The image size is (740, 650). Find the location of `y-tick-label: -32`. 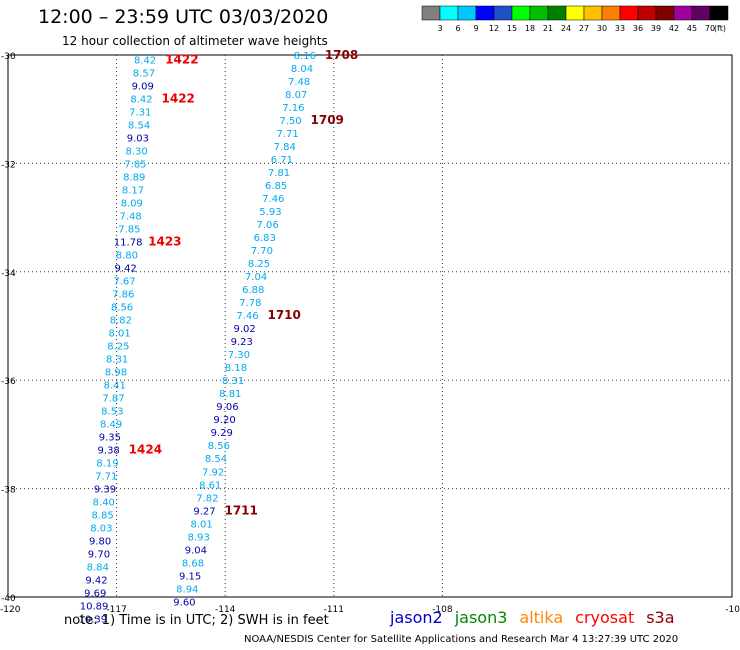

y-tick-label: -32 is located at coordinates (8, 165).